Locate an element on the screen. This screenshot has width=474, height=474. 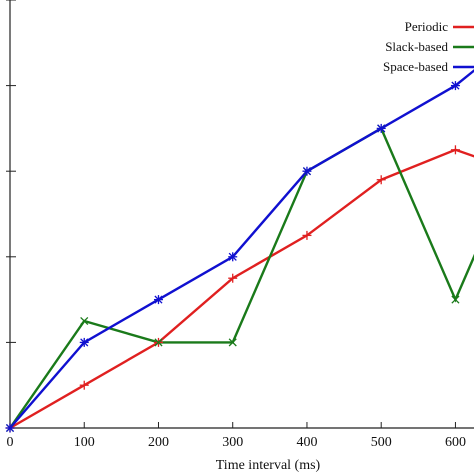
x-tick-label: 500 is located at coordinates (381, 442).